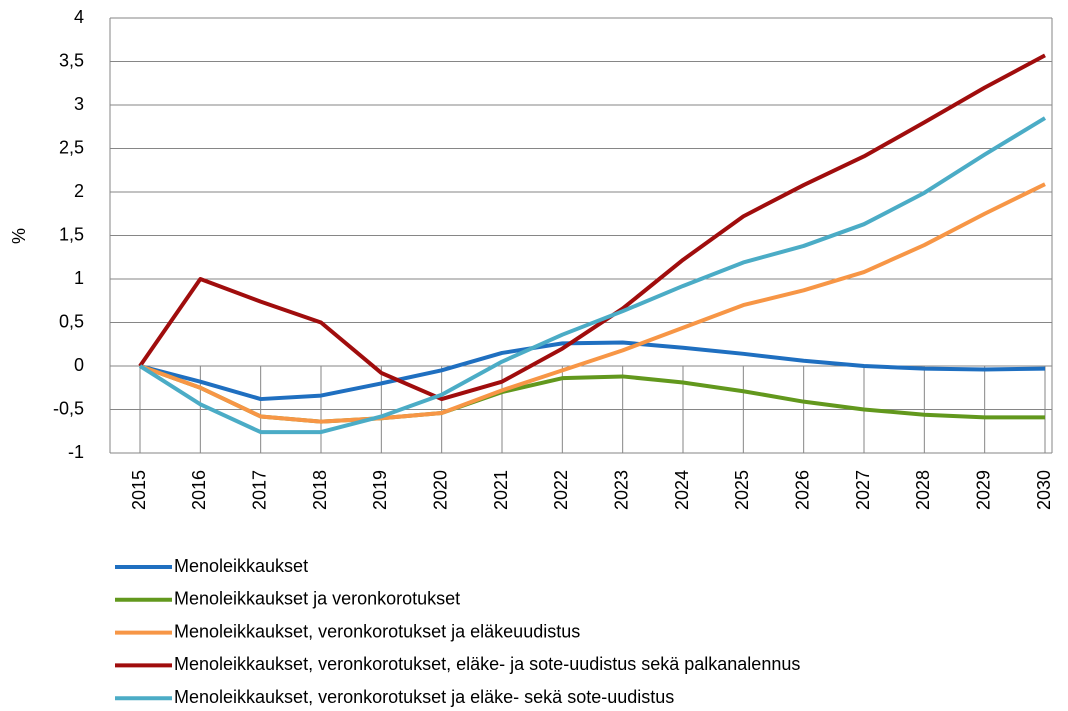  What do you see at coordinates (79, 365) in the screenshot?
I see `y-tick-label: 0` at bounding box center [79, 365].